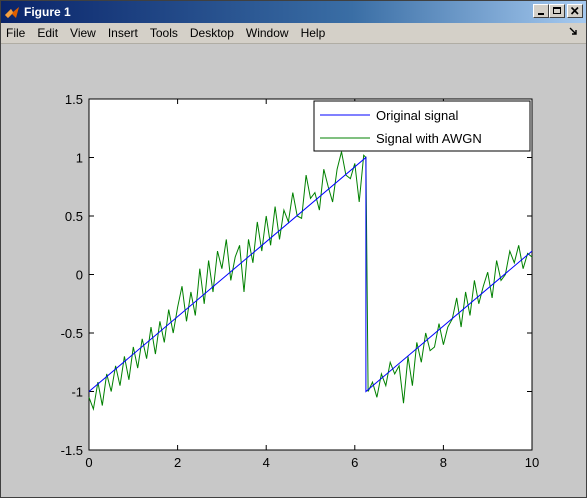  Describe the element at coordinates (177, 462) in the screenshot. I see `x-tick-label: 2` at that location.